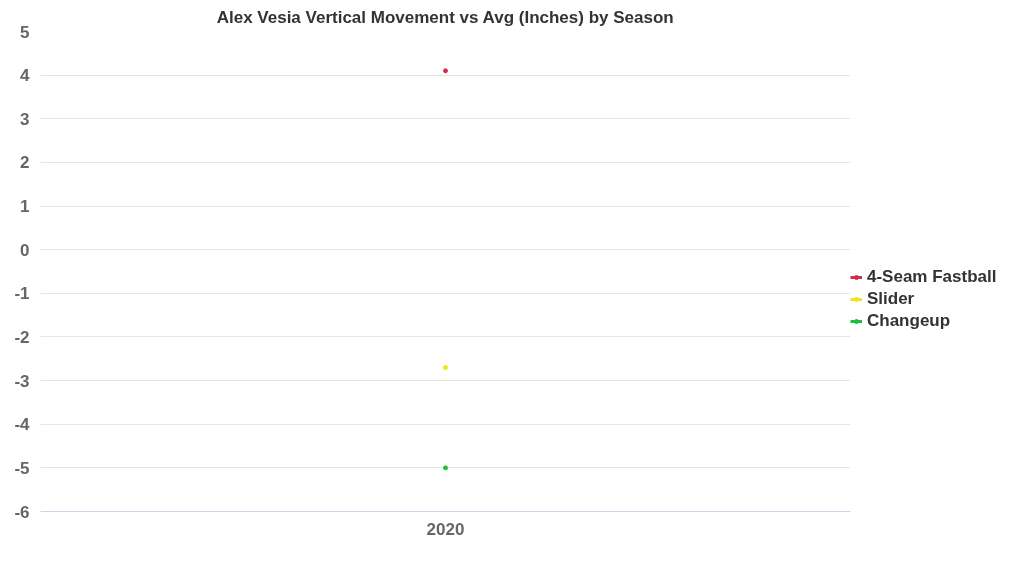 The image size is (1024, 576). I want to click on x-tick-label: 2020, so click(445, 529).